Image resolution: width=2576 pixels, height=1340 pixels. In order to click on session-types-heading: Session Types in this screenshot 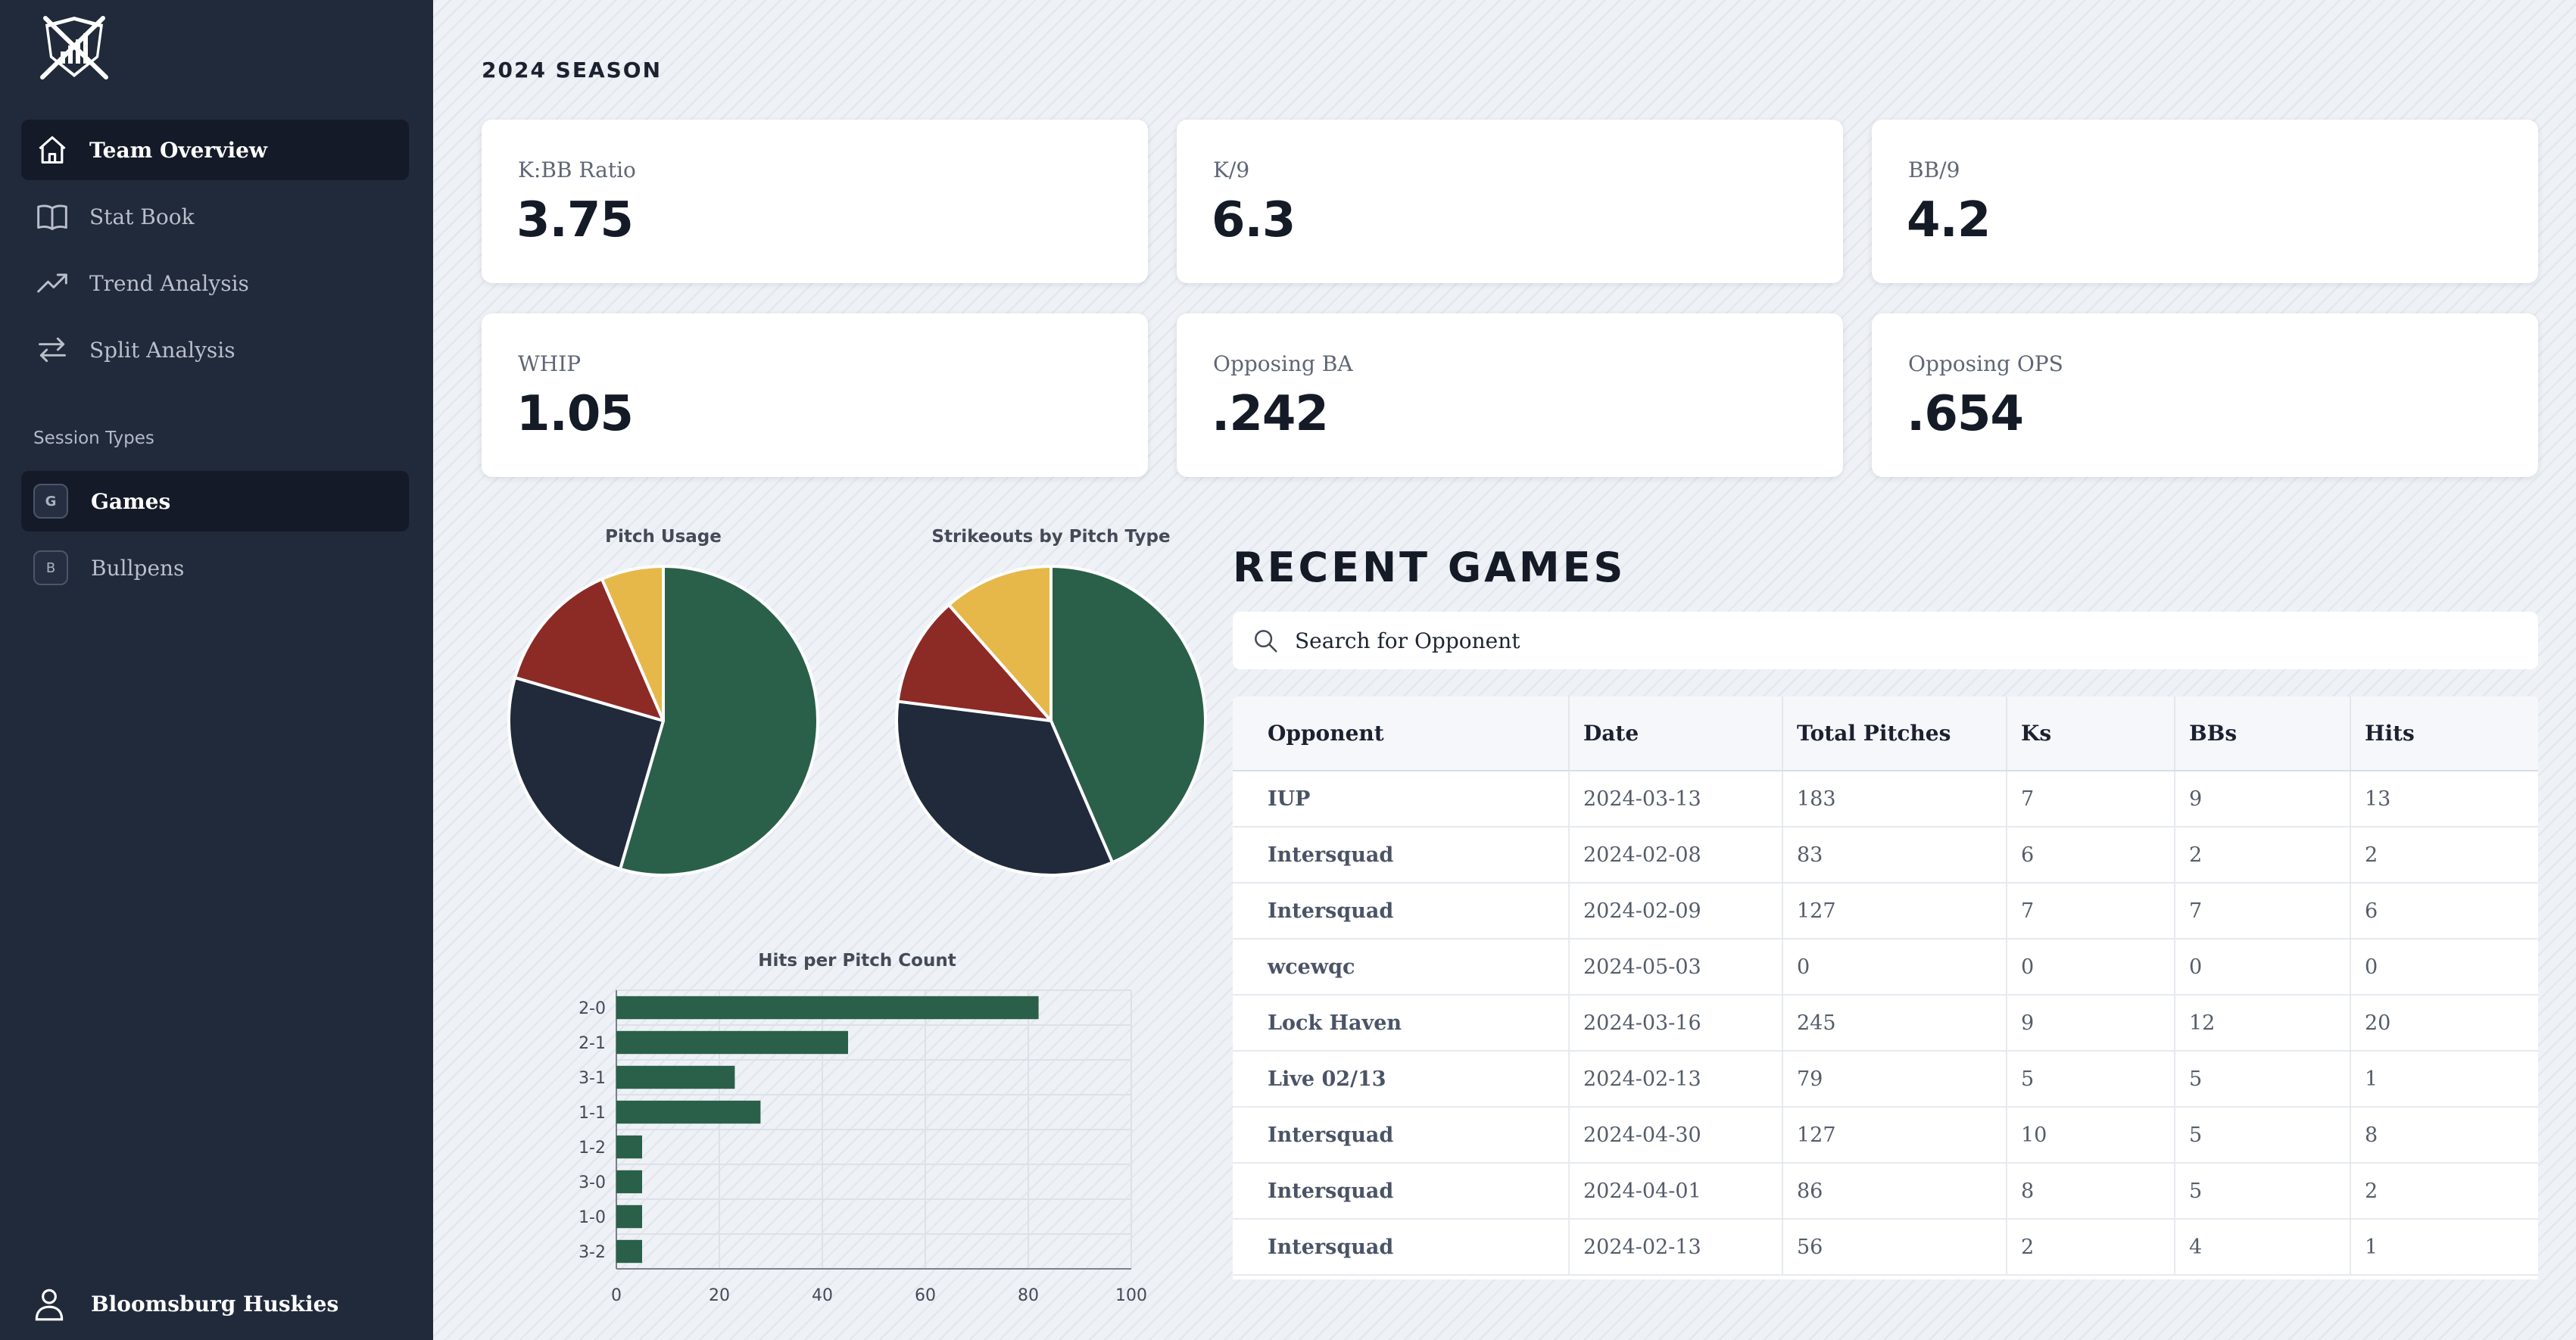, I will do `click(93, 438)`.